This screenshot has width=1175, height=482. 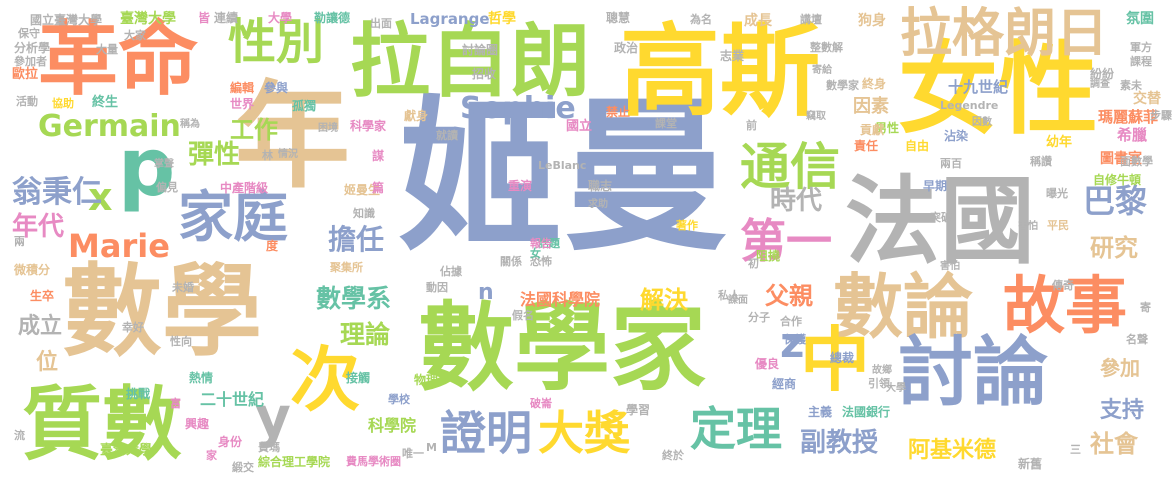 What do you see at coordinates (147, 167) in the screenshot?
I see `word: p` at bounding box center [147, 167].